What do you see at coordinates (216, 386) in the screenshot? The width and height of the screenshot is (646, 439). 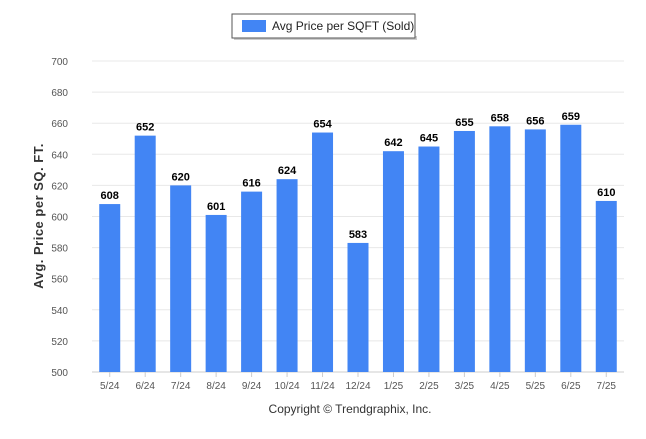 I see `x-tick-label: 8/24` at bounding box center [216, 386].